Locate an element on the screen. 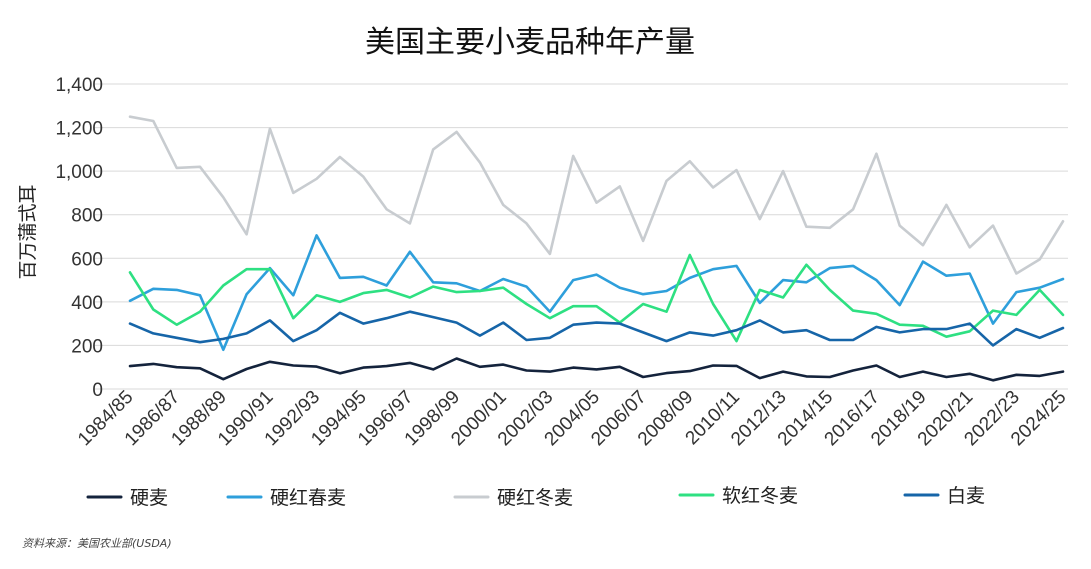 The image size is (1091, 569). legend: 硬麦 硬红春麦 硬红冬麦 软红冬麦 白麦 is located at coordinates (535, 497).